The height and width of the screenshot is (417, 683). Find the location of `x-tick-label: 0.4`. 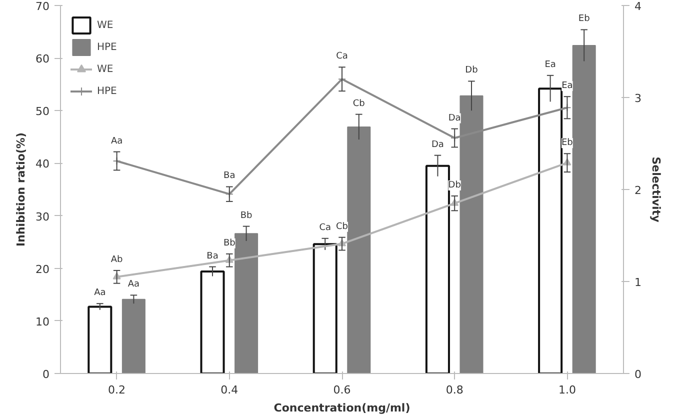

x-tick-label: 0.4 is located at coordinates (229, 390).